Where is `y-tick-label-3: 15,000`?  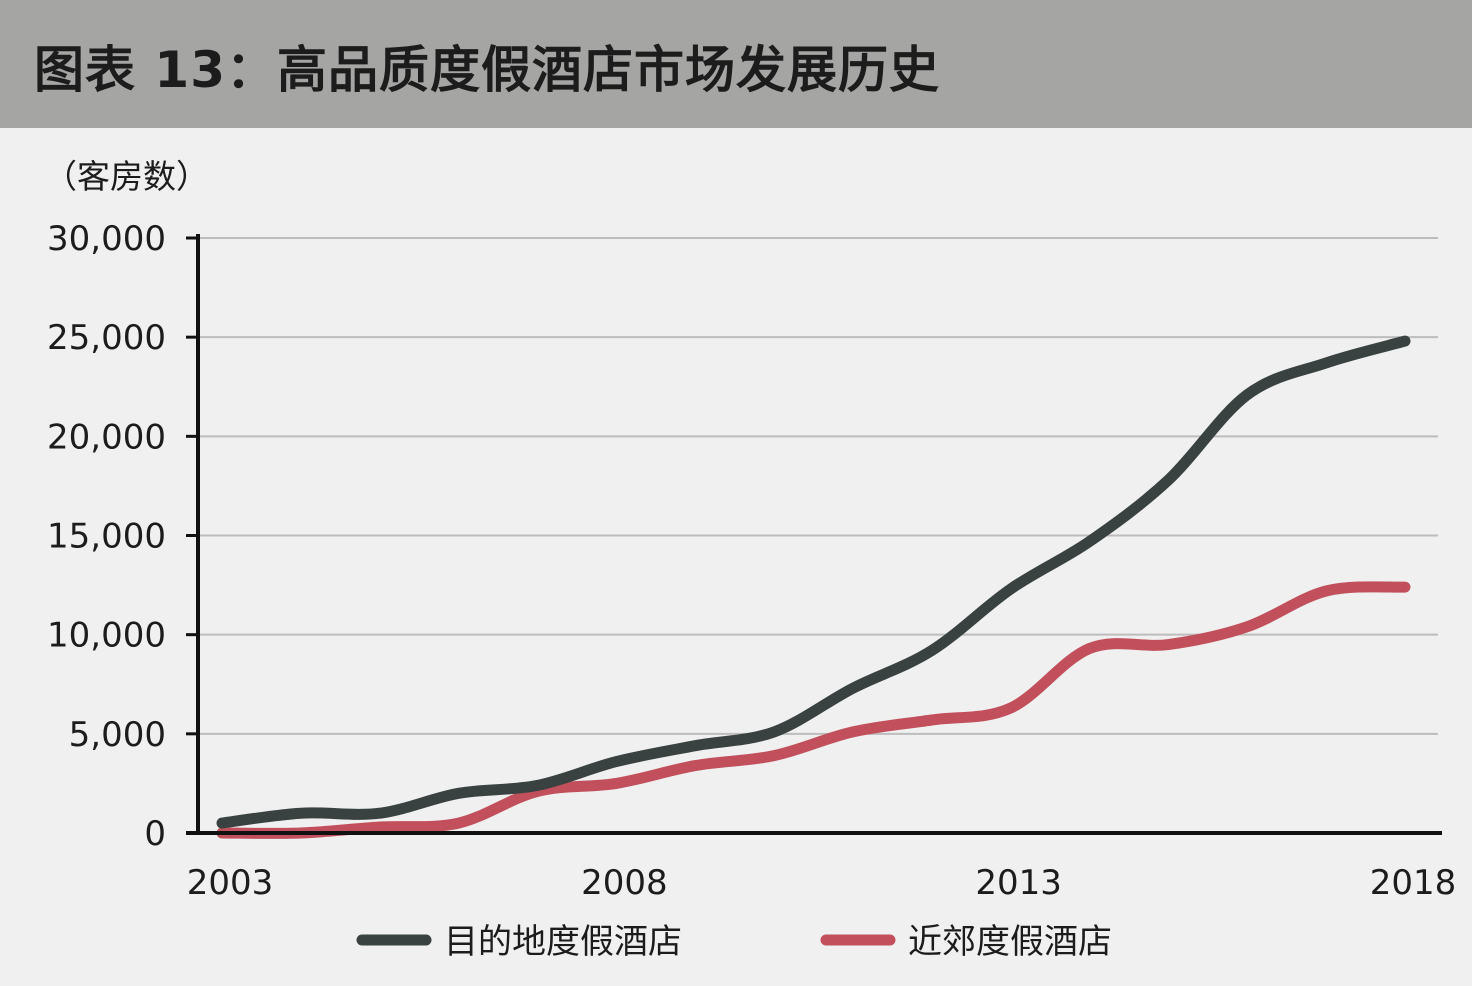
y-tick-label-3: 15,000 is located at coordinates (106, 537).